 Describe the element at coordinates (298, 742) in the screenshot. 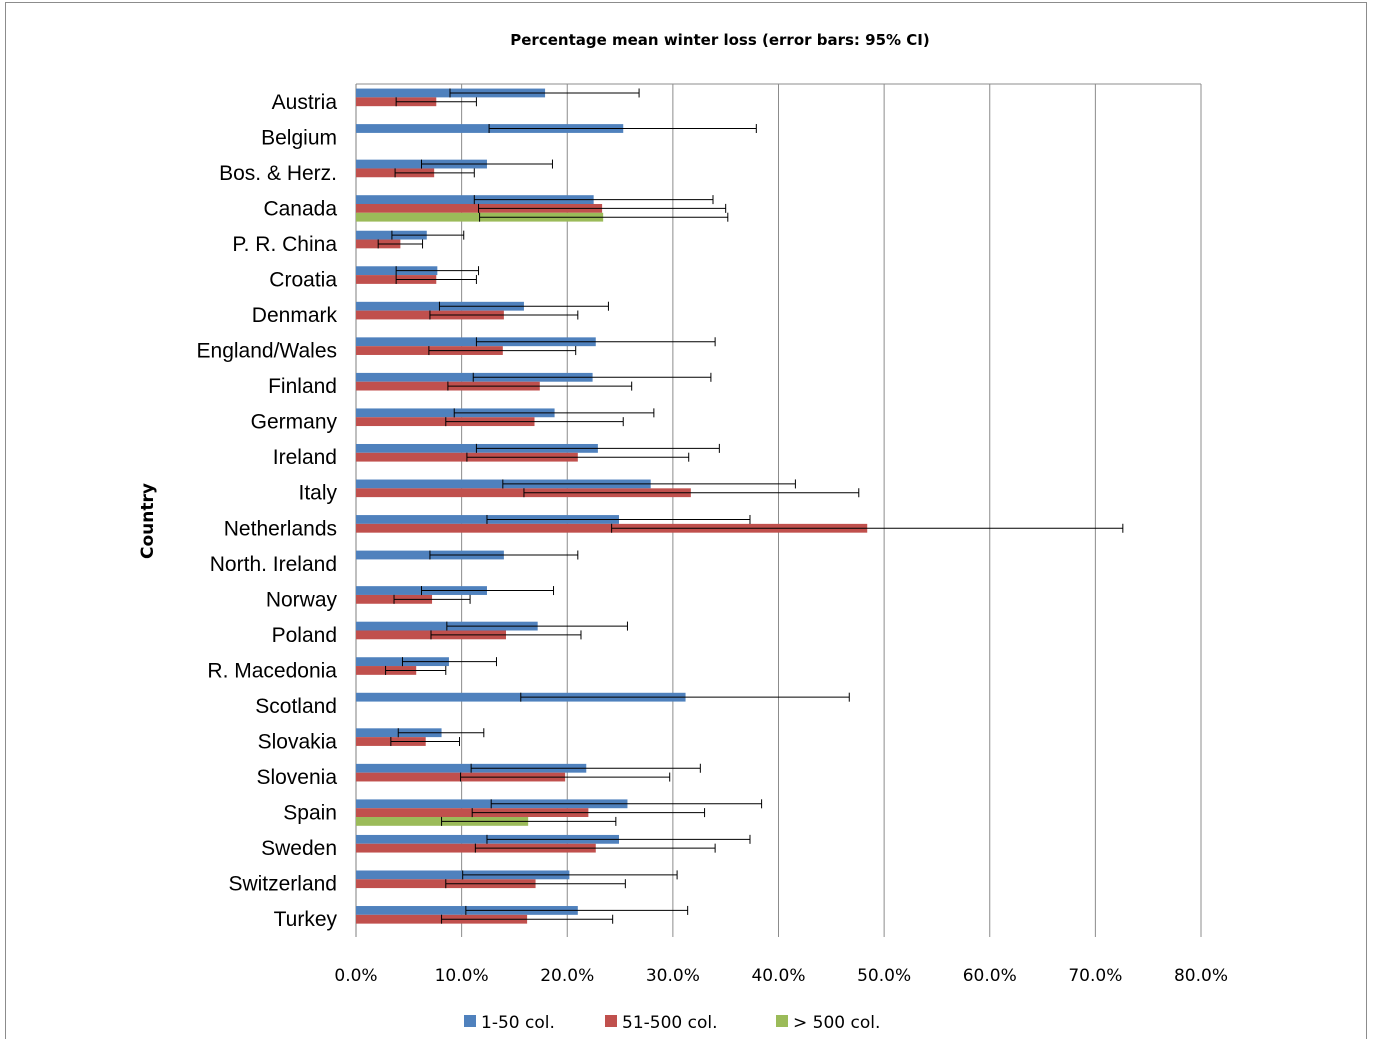

I see `category-label: Slovakia` at that location.